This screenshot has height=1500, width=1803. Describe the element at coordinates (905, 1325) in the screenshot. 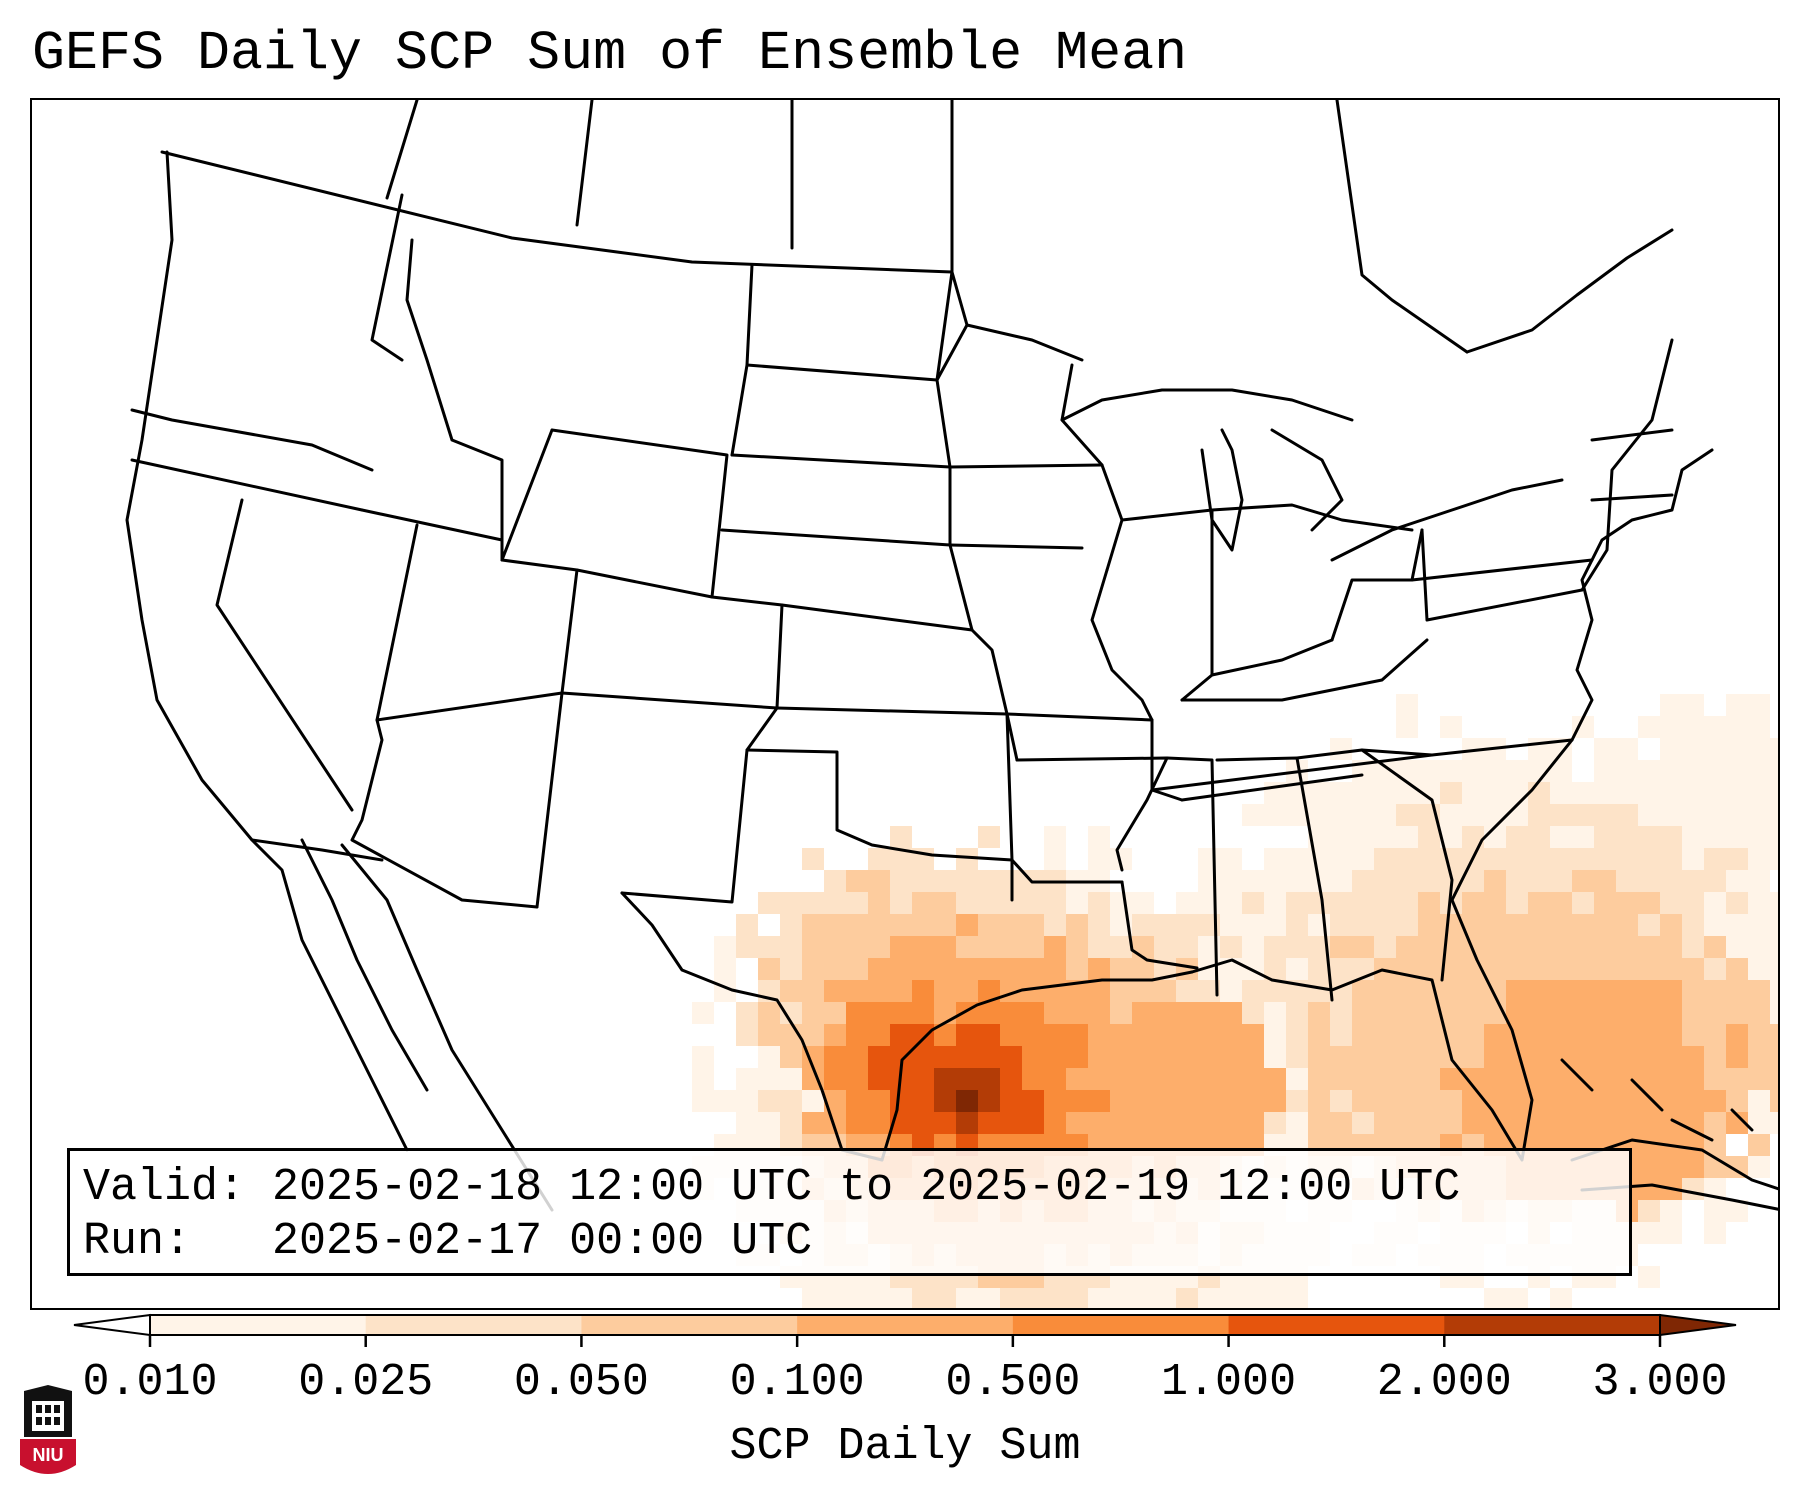

I see `colorbar-segments` at that location.